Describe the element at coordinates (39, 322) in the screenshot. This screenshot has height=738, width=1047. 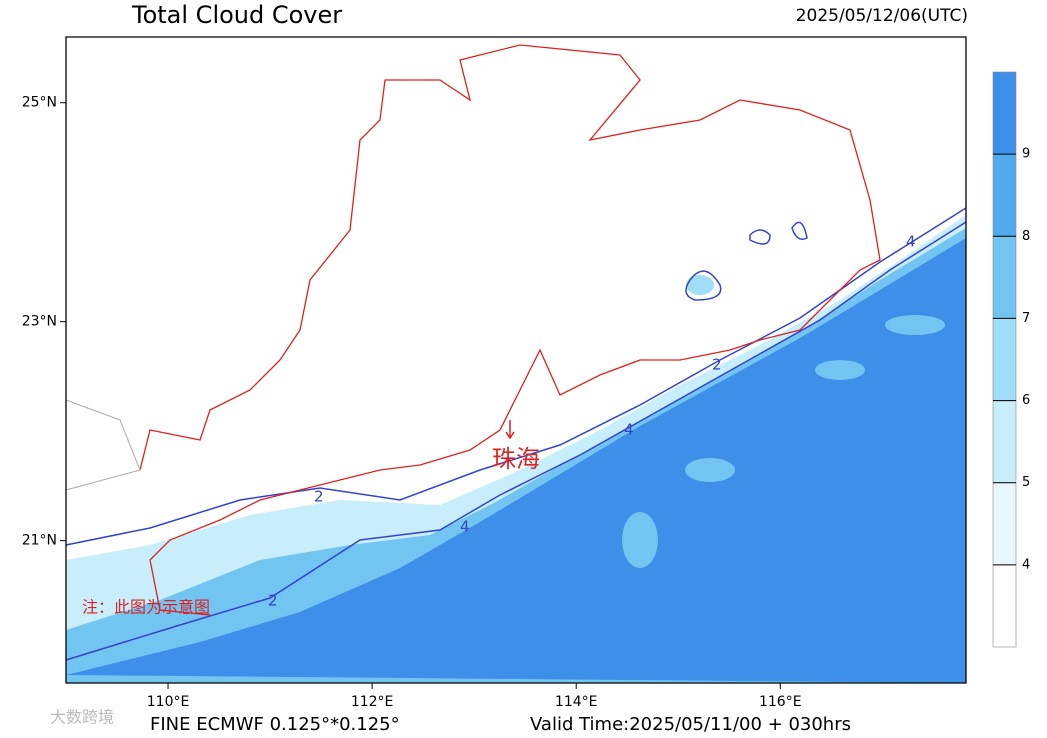
I see `lat-tick-label: 23°N` at that location.